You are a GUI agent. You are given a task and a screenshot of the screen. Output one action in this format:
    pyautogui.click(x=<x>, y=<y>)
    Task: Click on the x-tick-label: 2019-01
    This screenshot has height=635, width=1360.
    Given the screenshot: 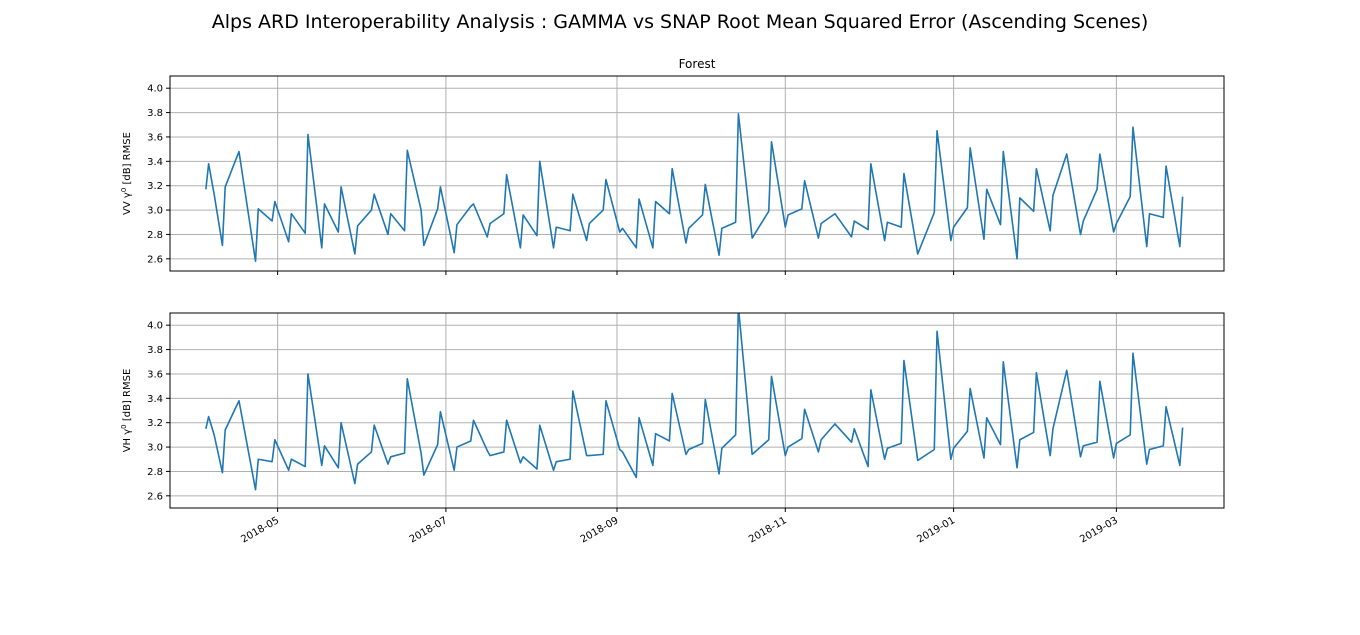 What is the action you would take?
    pyautogui.click(x=936, y=530)
    